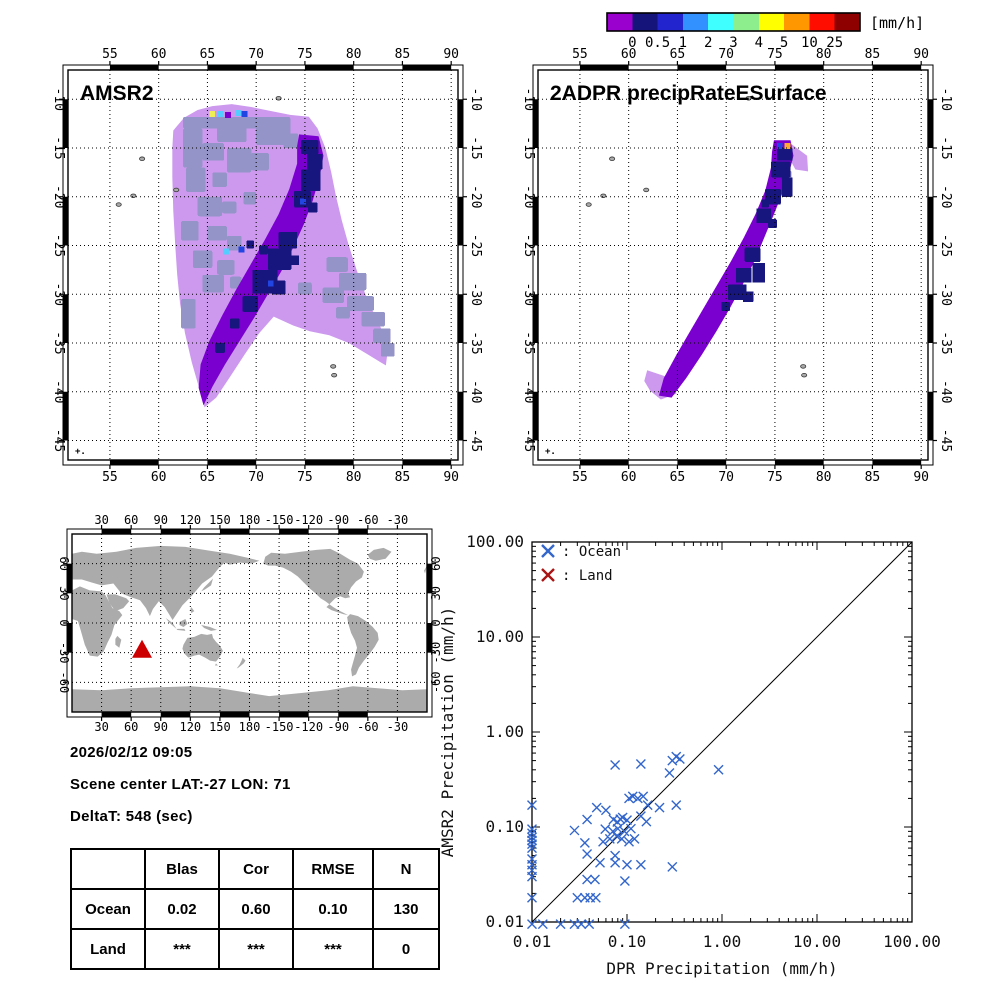 This screenshot has height=1000, width=1000. I want to click on scatter-points-ocean, so click(625, 840).